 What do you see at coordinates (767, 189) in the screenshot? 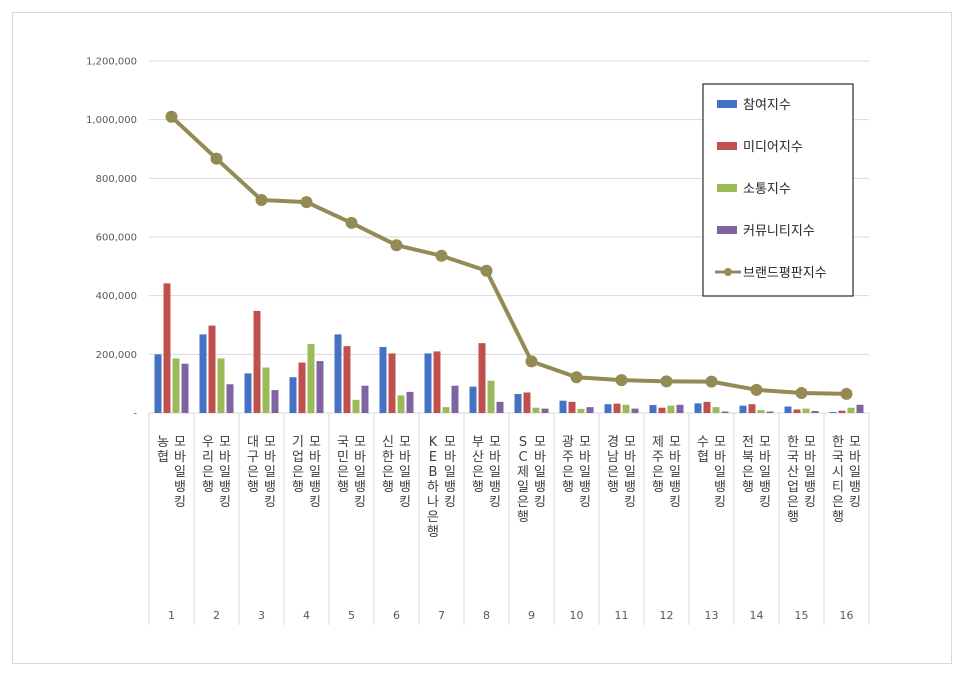
I see `legend-label: 소통지수` at bounding box center [767, 189].